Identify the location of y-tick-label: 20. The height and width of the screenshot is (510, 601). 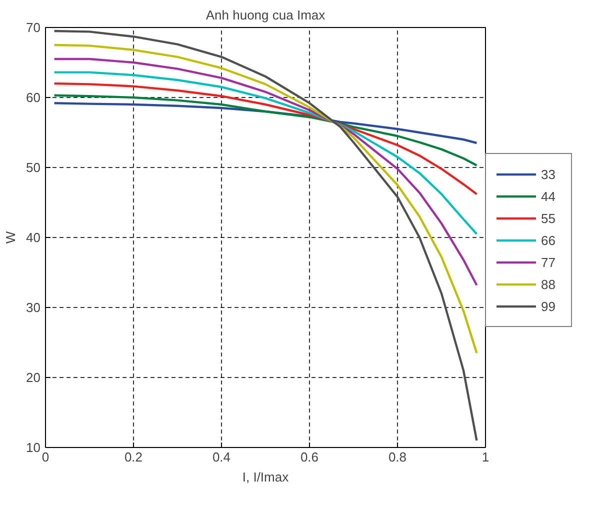
(33, 377).